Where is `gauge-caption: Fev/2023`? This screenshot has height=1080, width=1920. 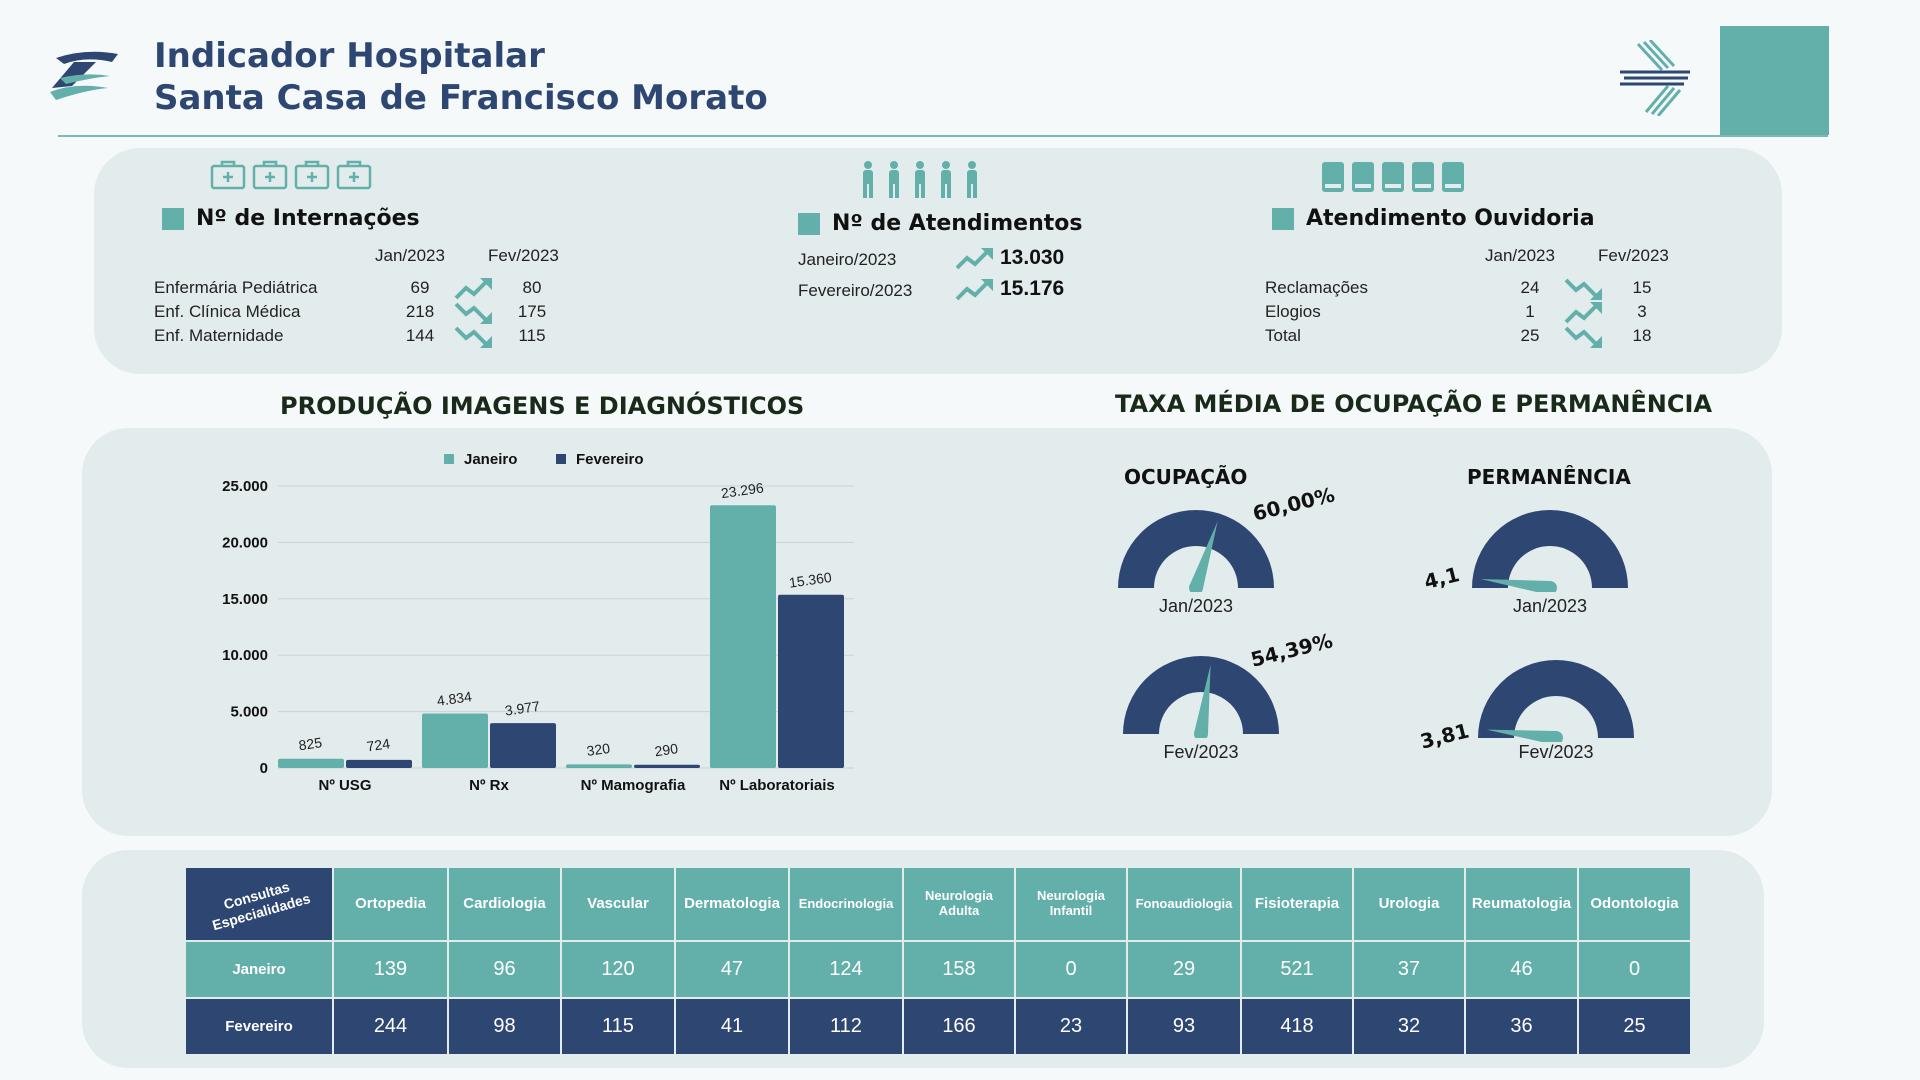 gauge-caption: Fev/2023 is located at coordinates (1556, 752).